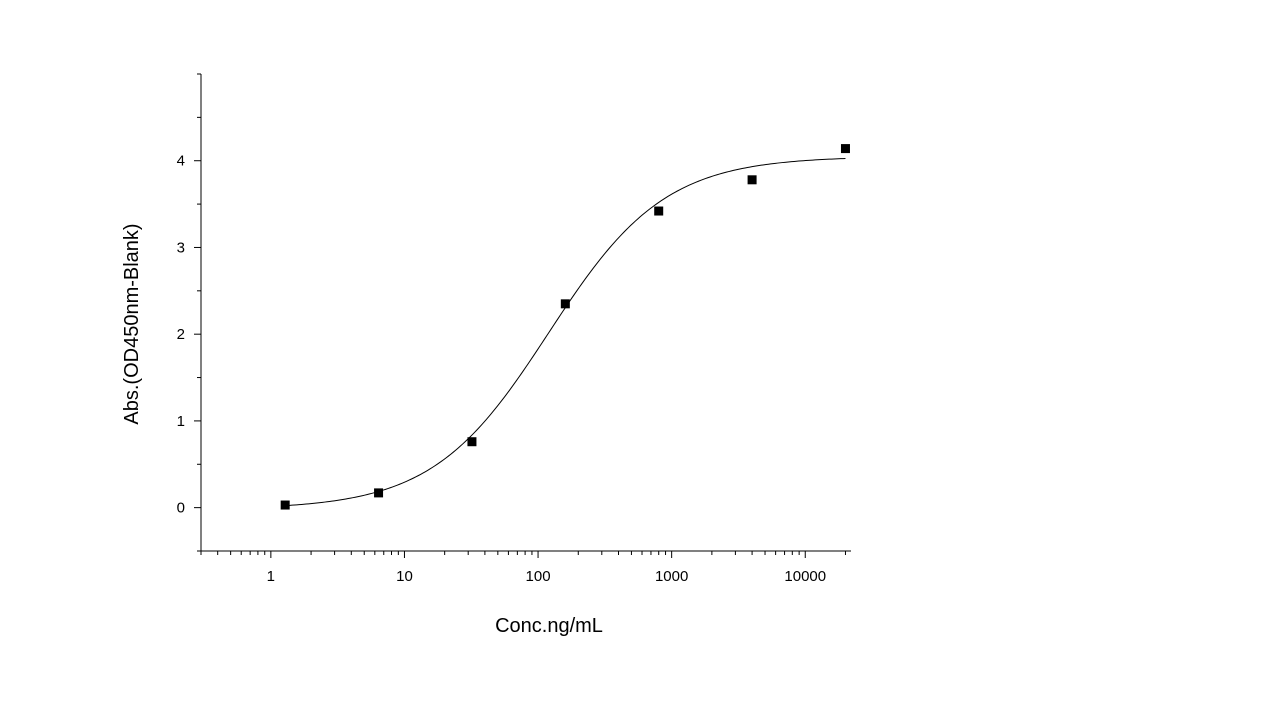  What do you see at coordinates (671, 576) in the screenshot?
I see `x-tick-label: 1000` at bounding box center [671, 576].